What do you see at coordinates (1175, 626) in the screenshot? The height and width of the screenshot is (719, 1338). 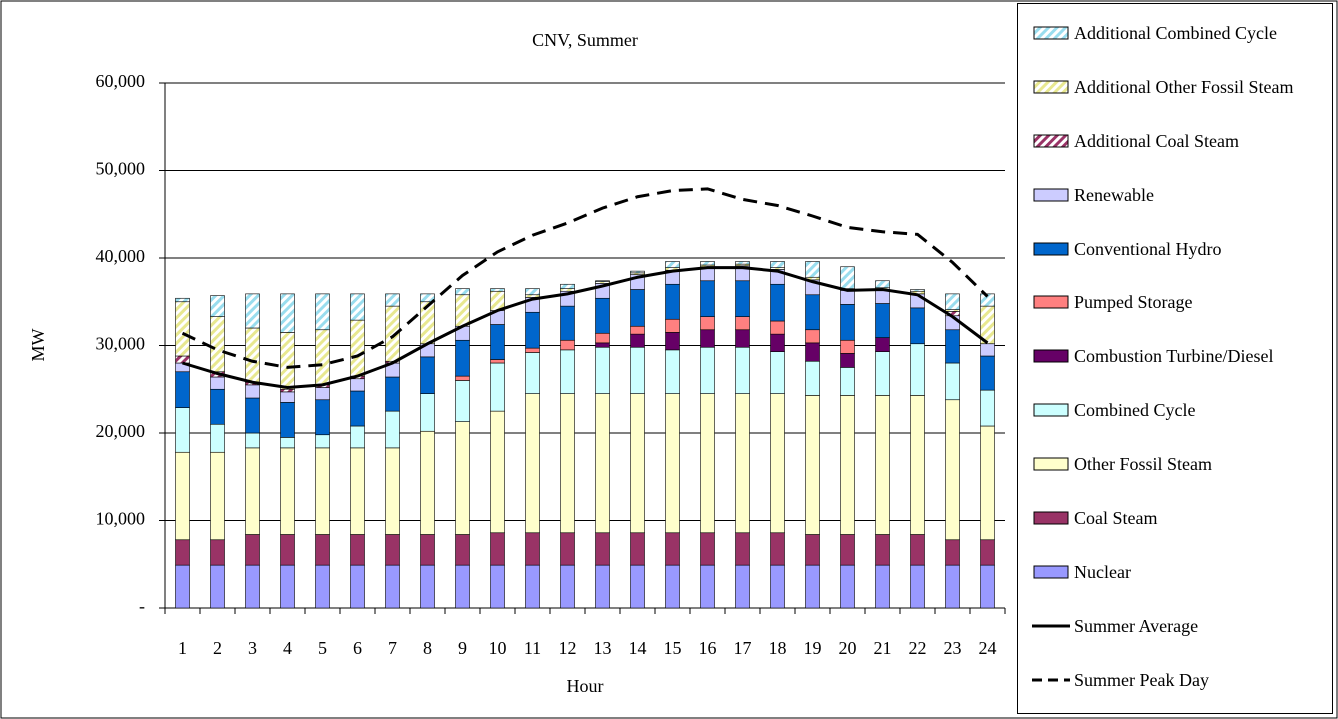 I see `legend-item: Summer Average` at bounding box center [1175, 626].